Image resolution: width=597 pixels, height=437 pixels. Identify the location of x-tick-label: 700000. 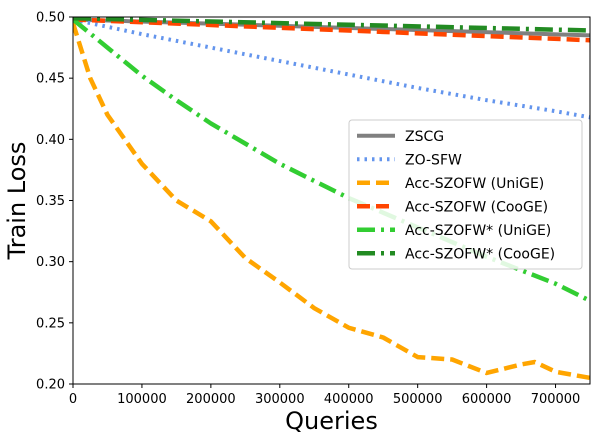
(556, 399).